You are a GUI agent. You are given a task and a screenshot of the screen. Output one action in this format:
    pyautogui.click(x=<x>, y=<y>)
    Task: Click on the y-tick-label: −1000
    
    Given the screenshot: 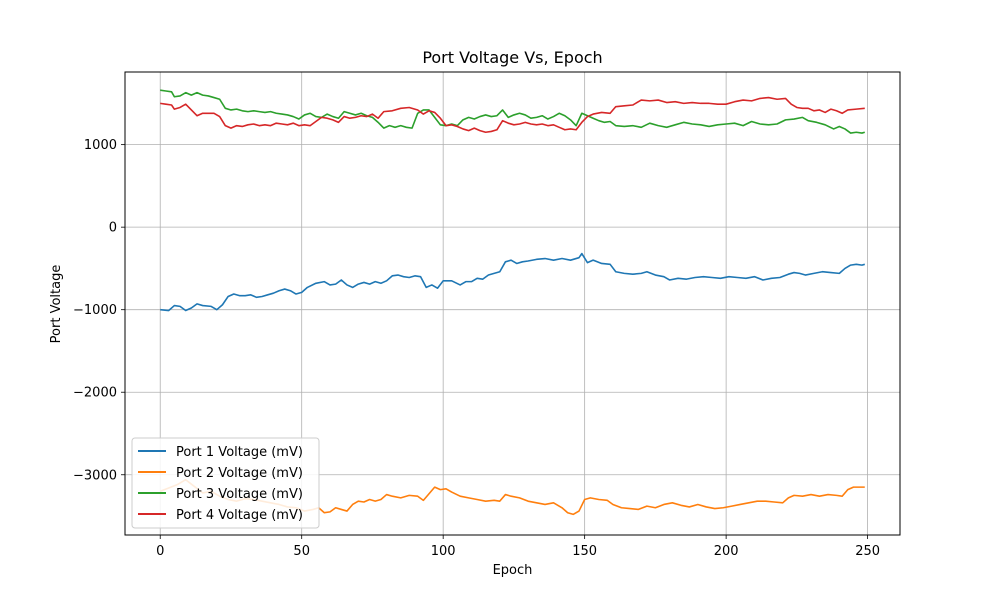 What is the action you would take?
    pyautogui.click(x=95, y=310)
    